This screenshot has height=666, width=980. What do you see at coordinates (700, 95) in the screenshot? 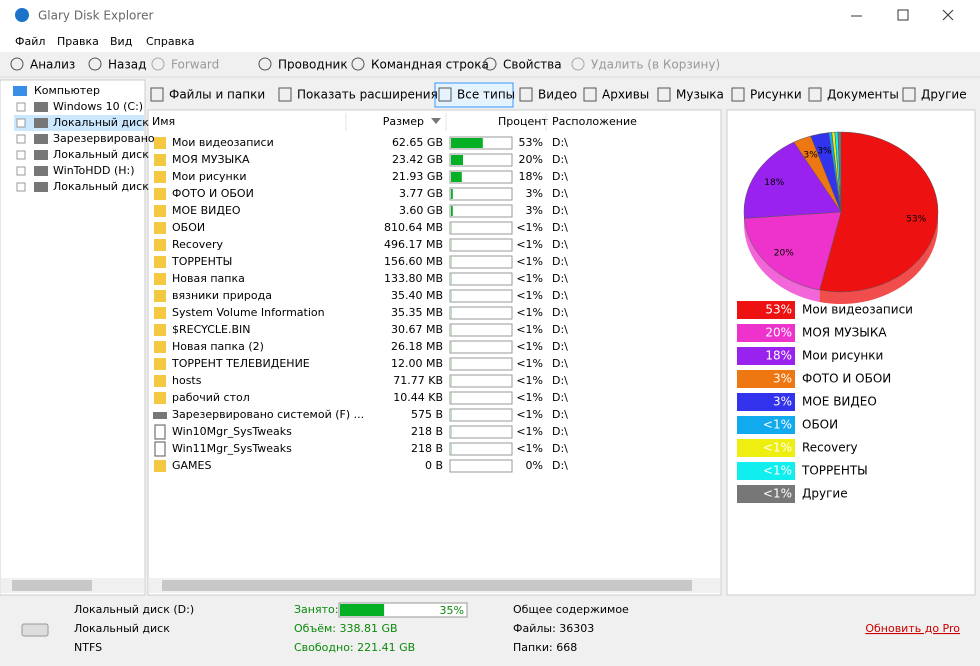
I see `filter-button: Музыка` at bounding box center [700, 95].